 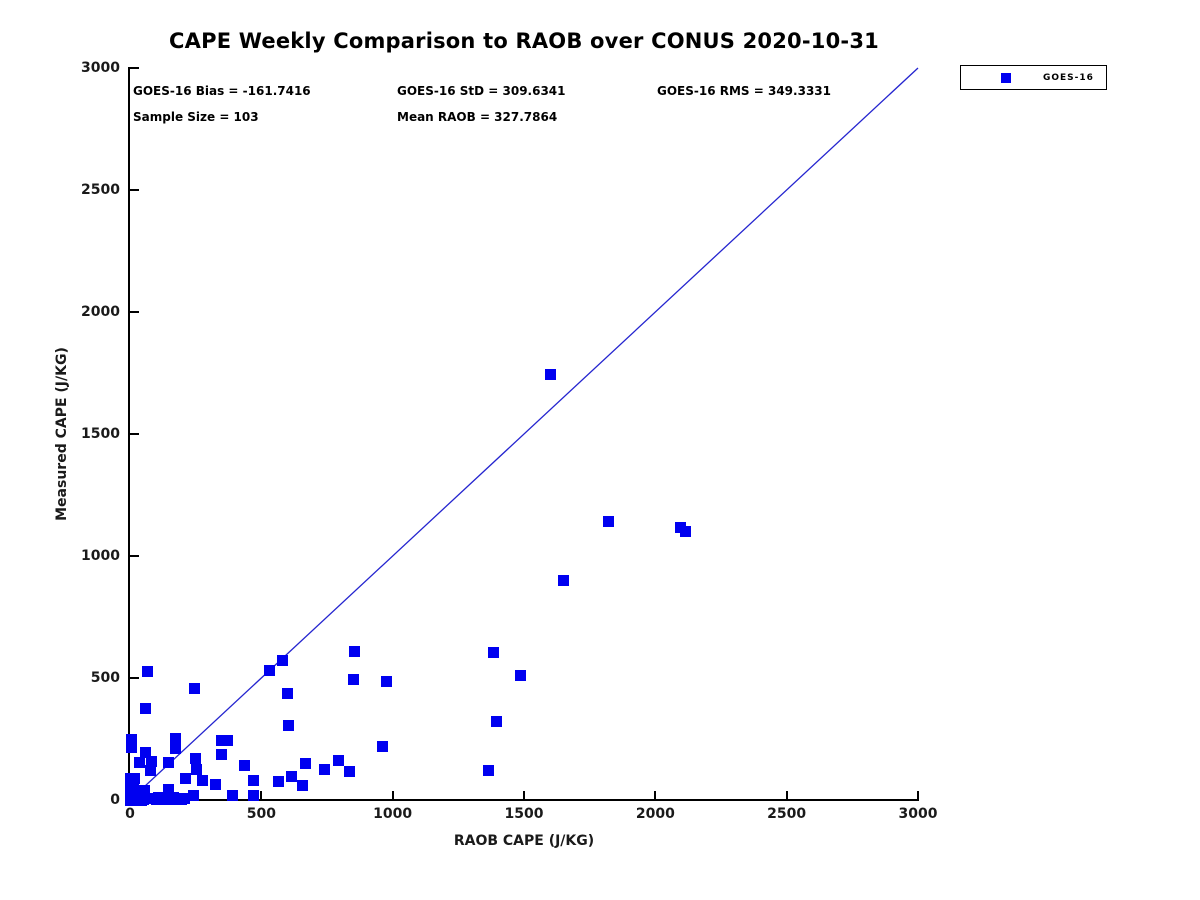 What do you see at coordinates (222, 91) in the screenshot?
I see `stat-bias: GOES-16 Bias = -161.7416` at bounding box center [222, 91].